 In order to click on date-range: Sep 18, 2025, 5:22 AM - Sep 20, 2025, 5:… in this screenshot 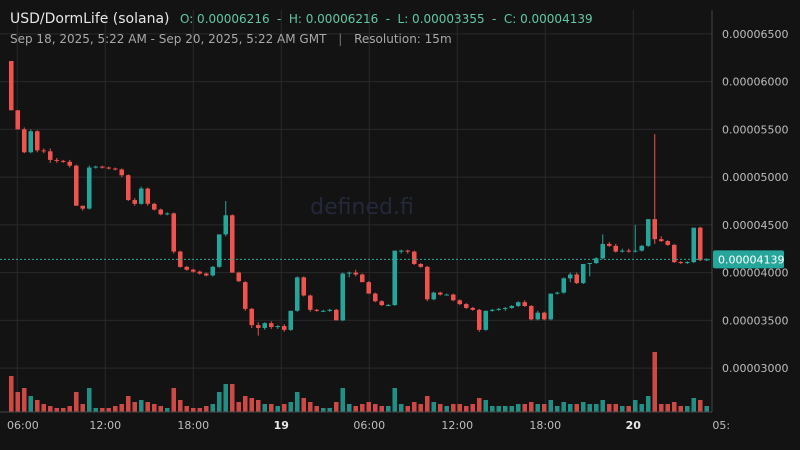, I will do `click(168, 39)`.